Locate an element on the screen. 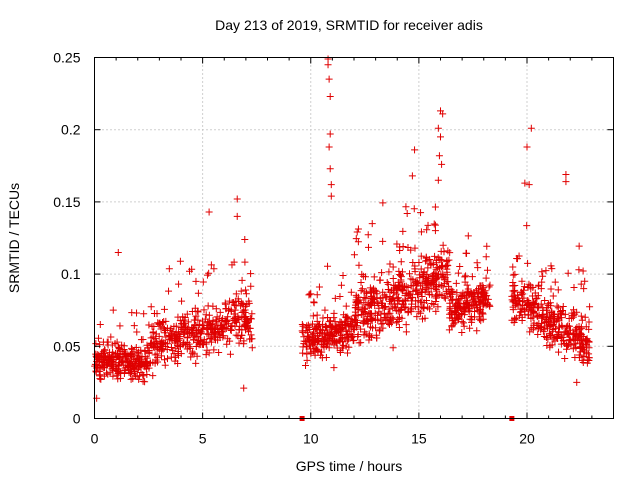 Image resolution: width=640 pixels, height=480 pixels. y-tick-label: 0 is located at coordinates (77, 419).